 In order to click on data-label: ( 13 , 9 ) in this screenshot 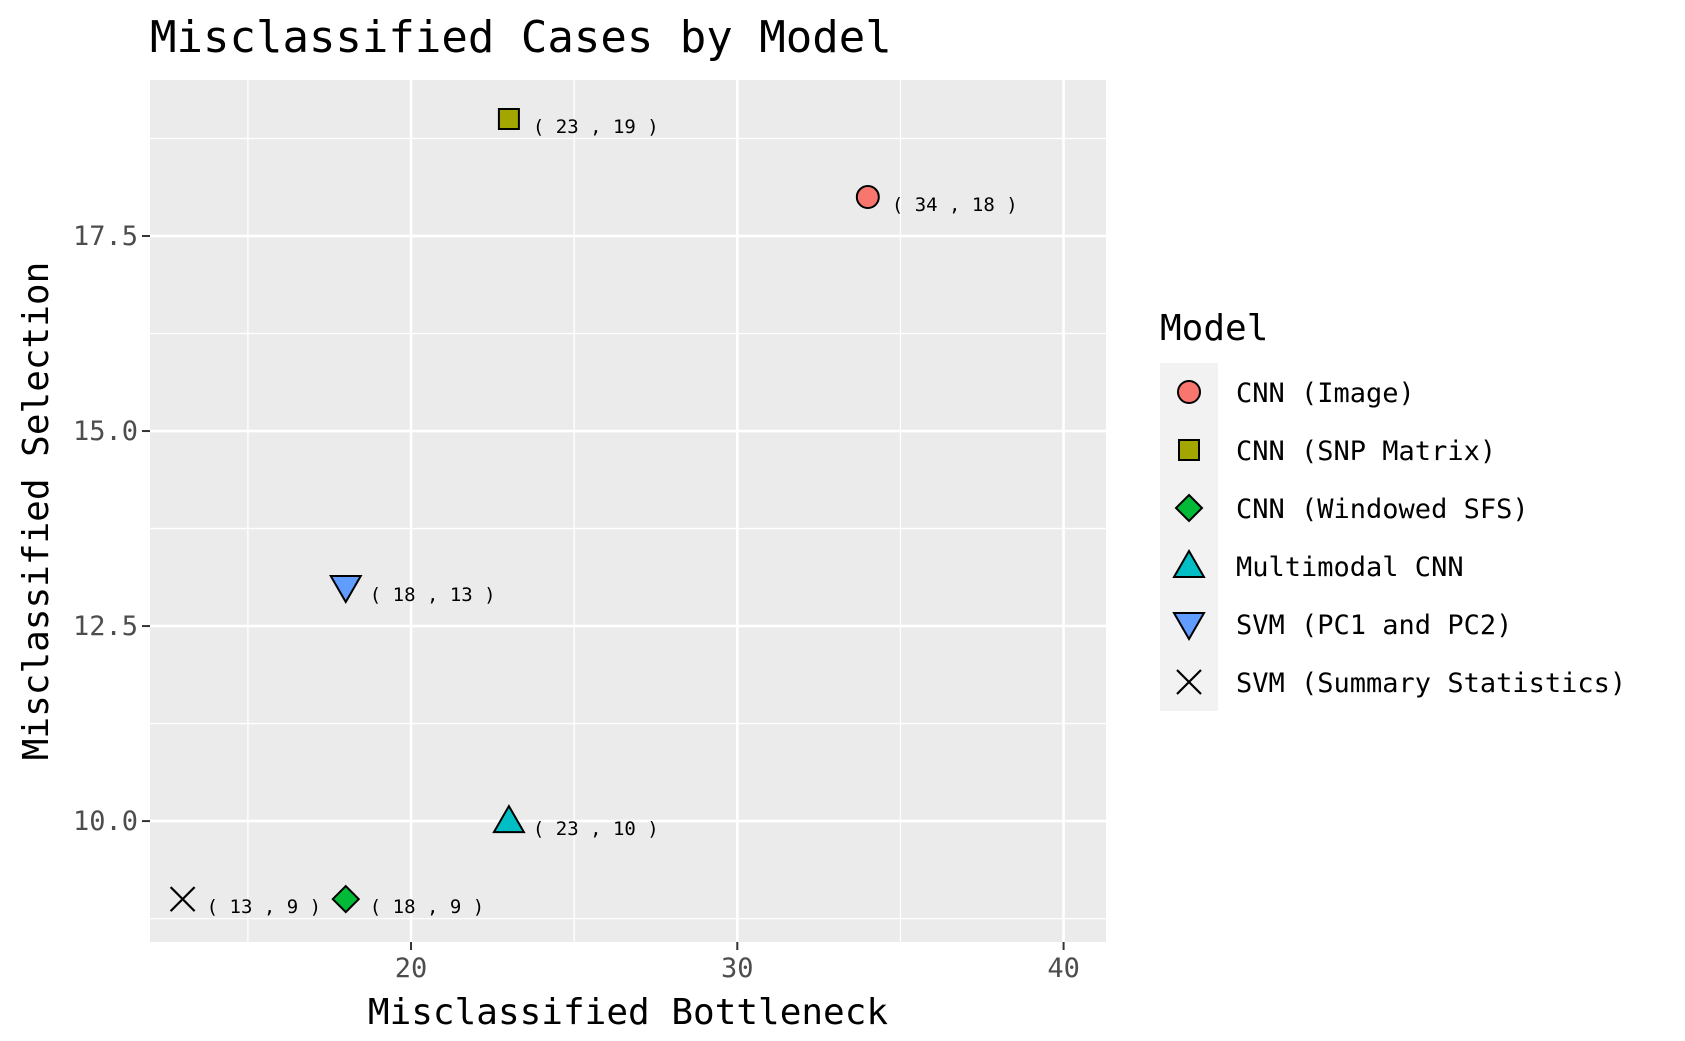, I will do `click(264, 907)`.